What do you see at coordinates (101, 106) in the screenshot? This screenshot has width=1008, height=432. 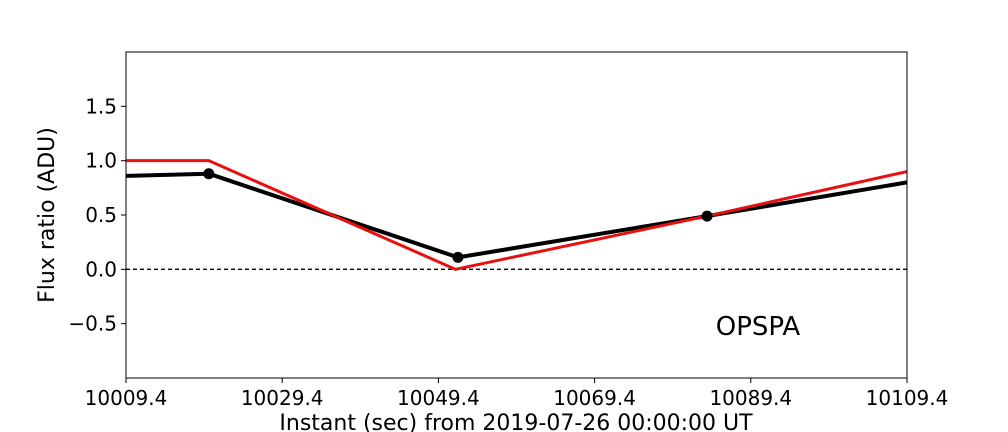 I see `y-tick-label: 1.5` at bounding box center [101, 106].